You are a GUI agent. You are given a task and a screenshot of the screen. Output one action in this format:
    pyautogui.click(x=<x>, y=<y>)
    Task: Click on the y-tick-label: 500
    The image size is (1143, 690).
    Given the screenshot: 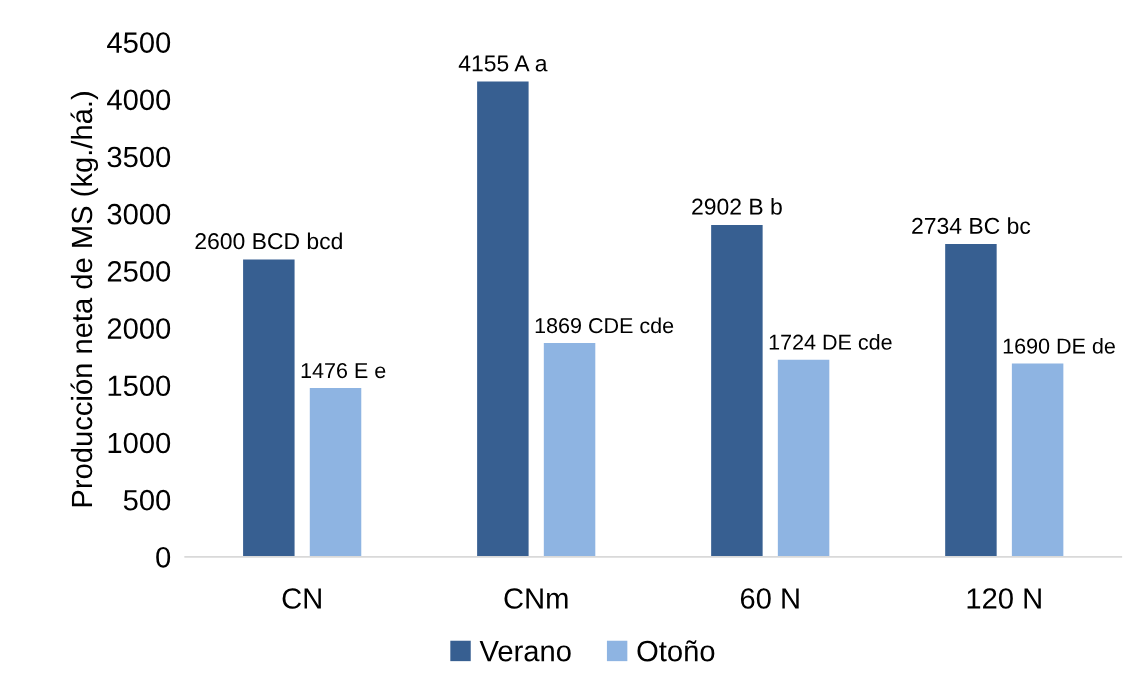 What is the action you would take?
    pyautogui.click(x=147, y=500)
    